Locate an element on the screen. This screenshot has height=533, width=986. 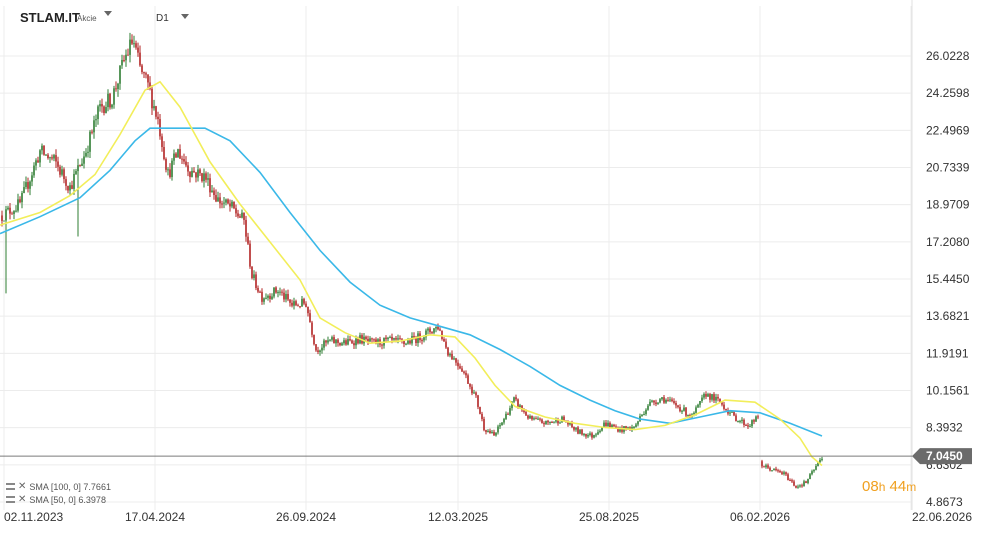
y-tick-label: 10.1561 is located at coordinates (948, 391).